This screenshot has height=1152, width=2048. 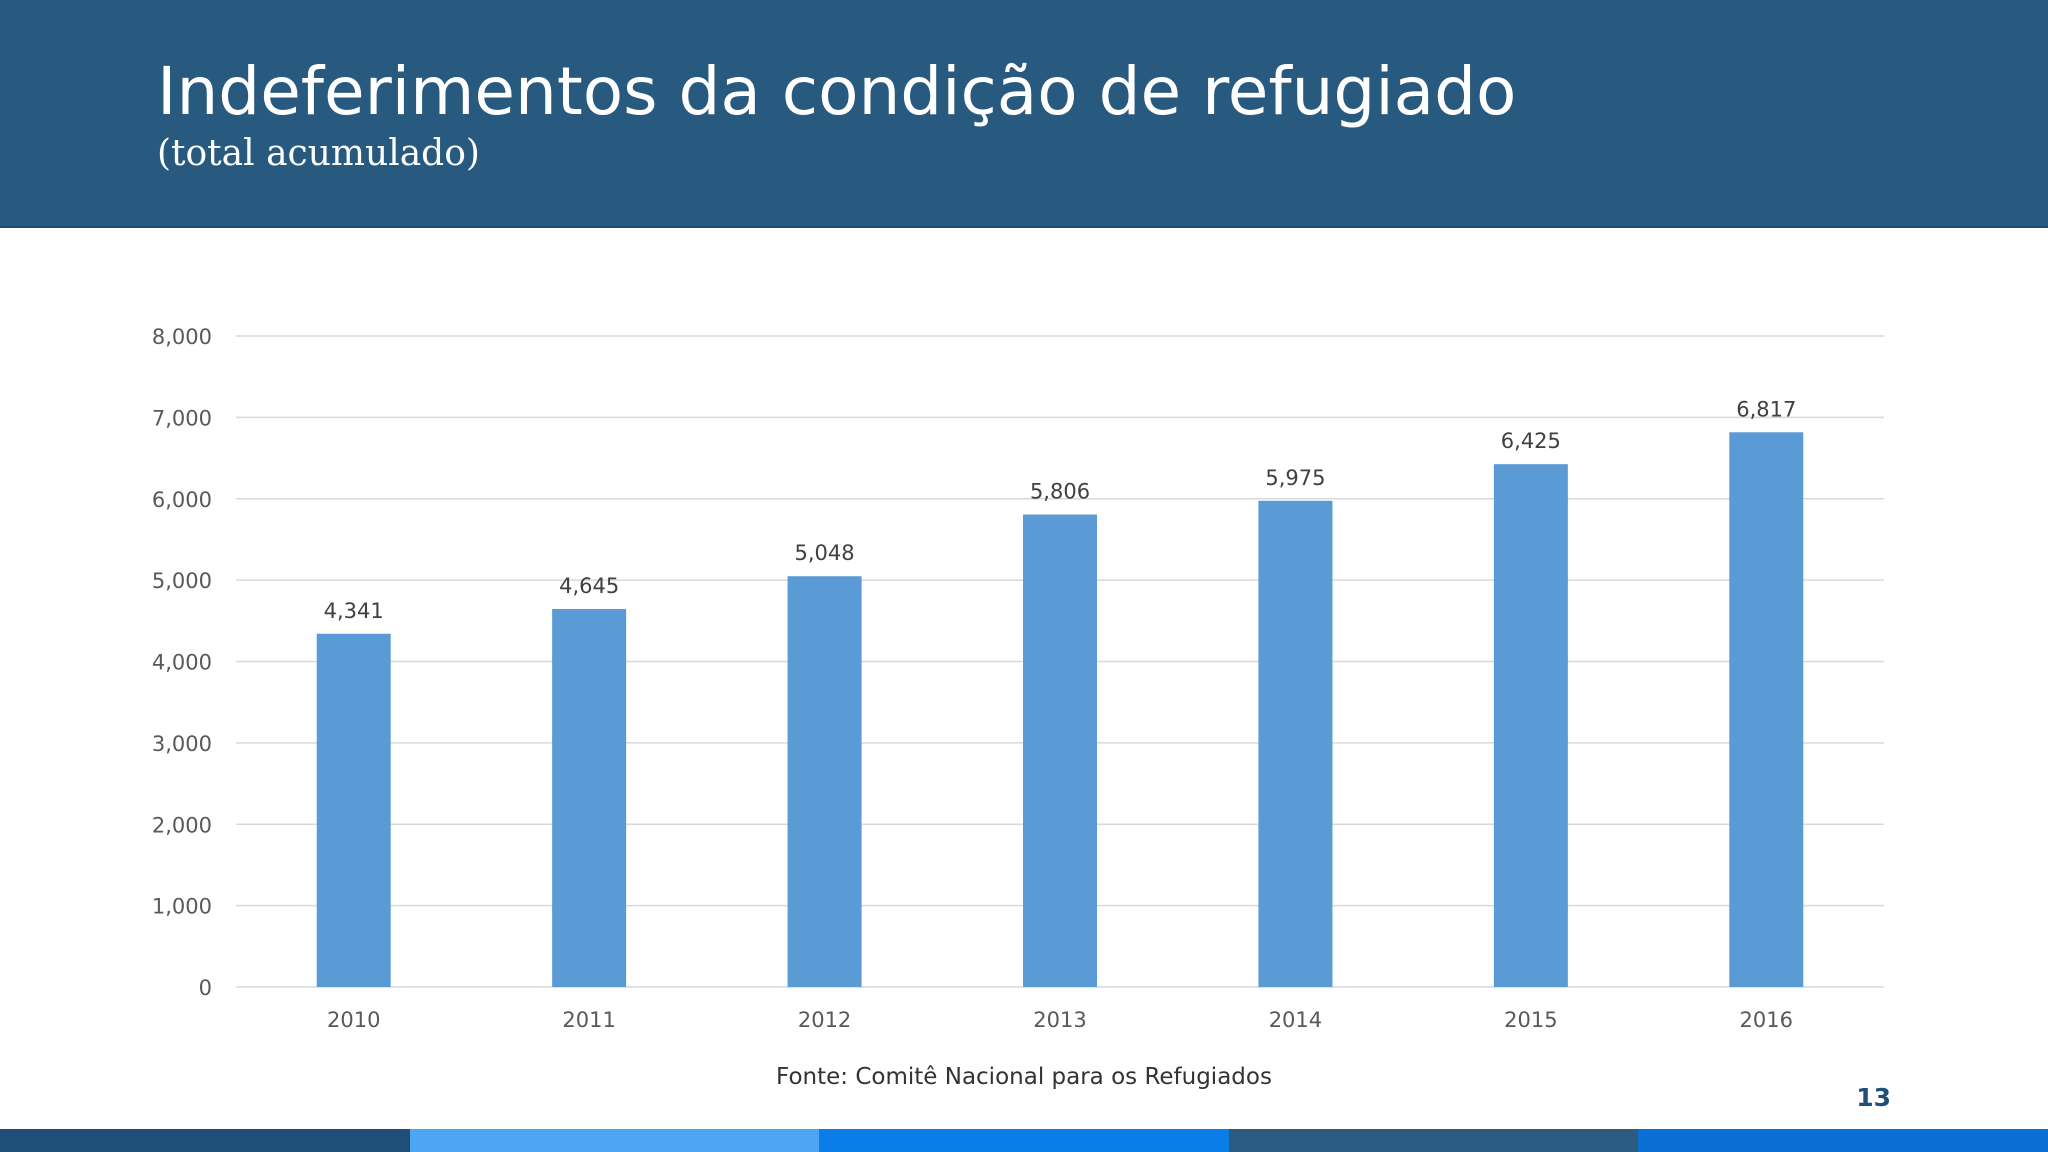 I want to click on page-number: 13, so click(x=1873, y=1097).